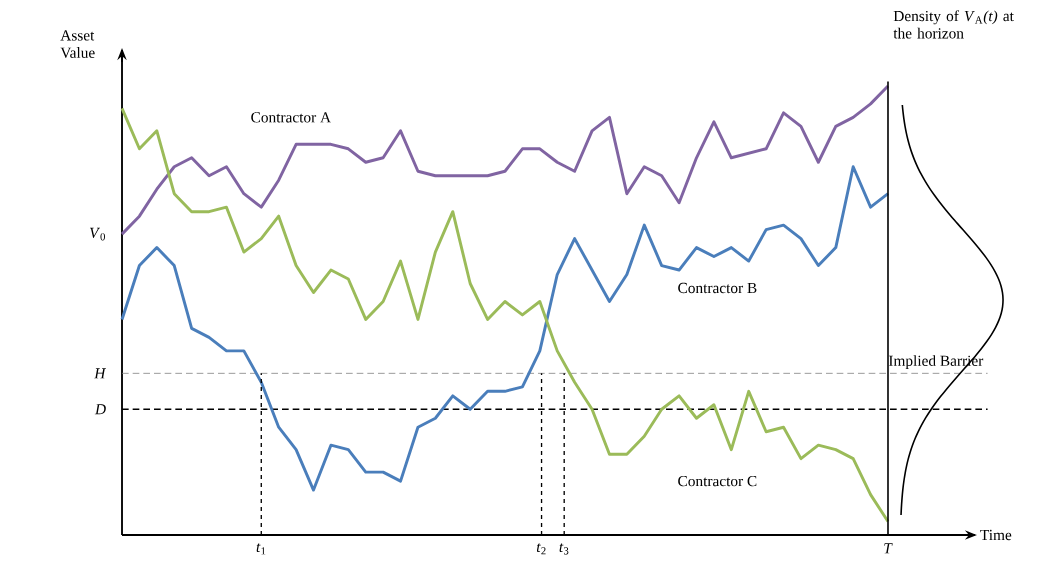 The image size is (1037, 585). What do you see at coordinates (717, 481) in the screenshot?
I see `text: Contractor C` at bounding box center [717, 481].